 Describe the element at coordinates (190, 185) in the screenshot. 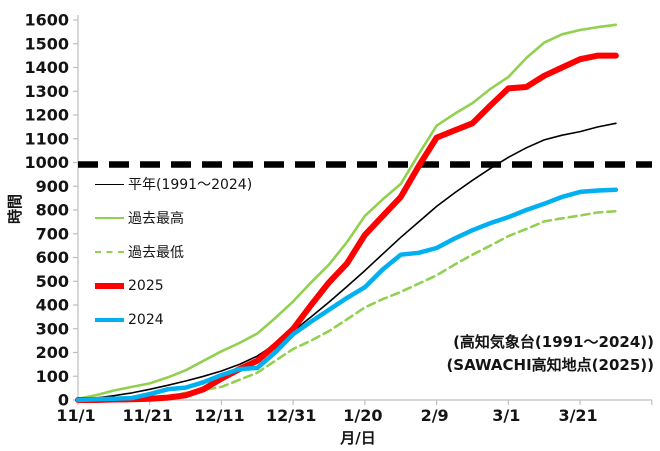

I see `legend-label-normal: 平年(1991〜2024)` at that location.